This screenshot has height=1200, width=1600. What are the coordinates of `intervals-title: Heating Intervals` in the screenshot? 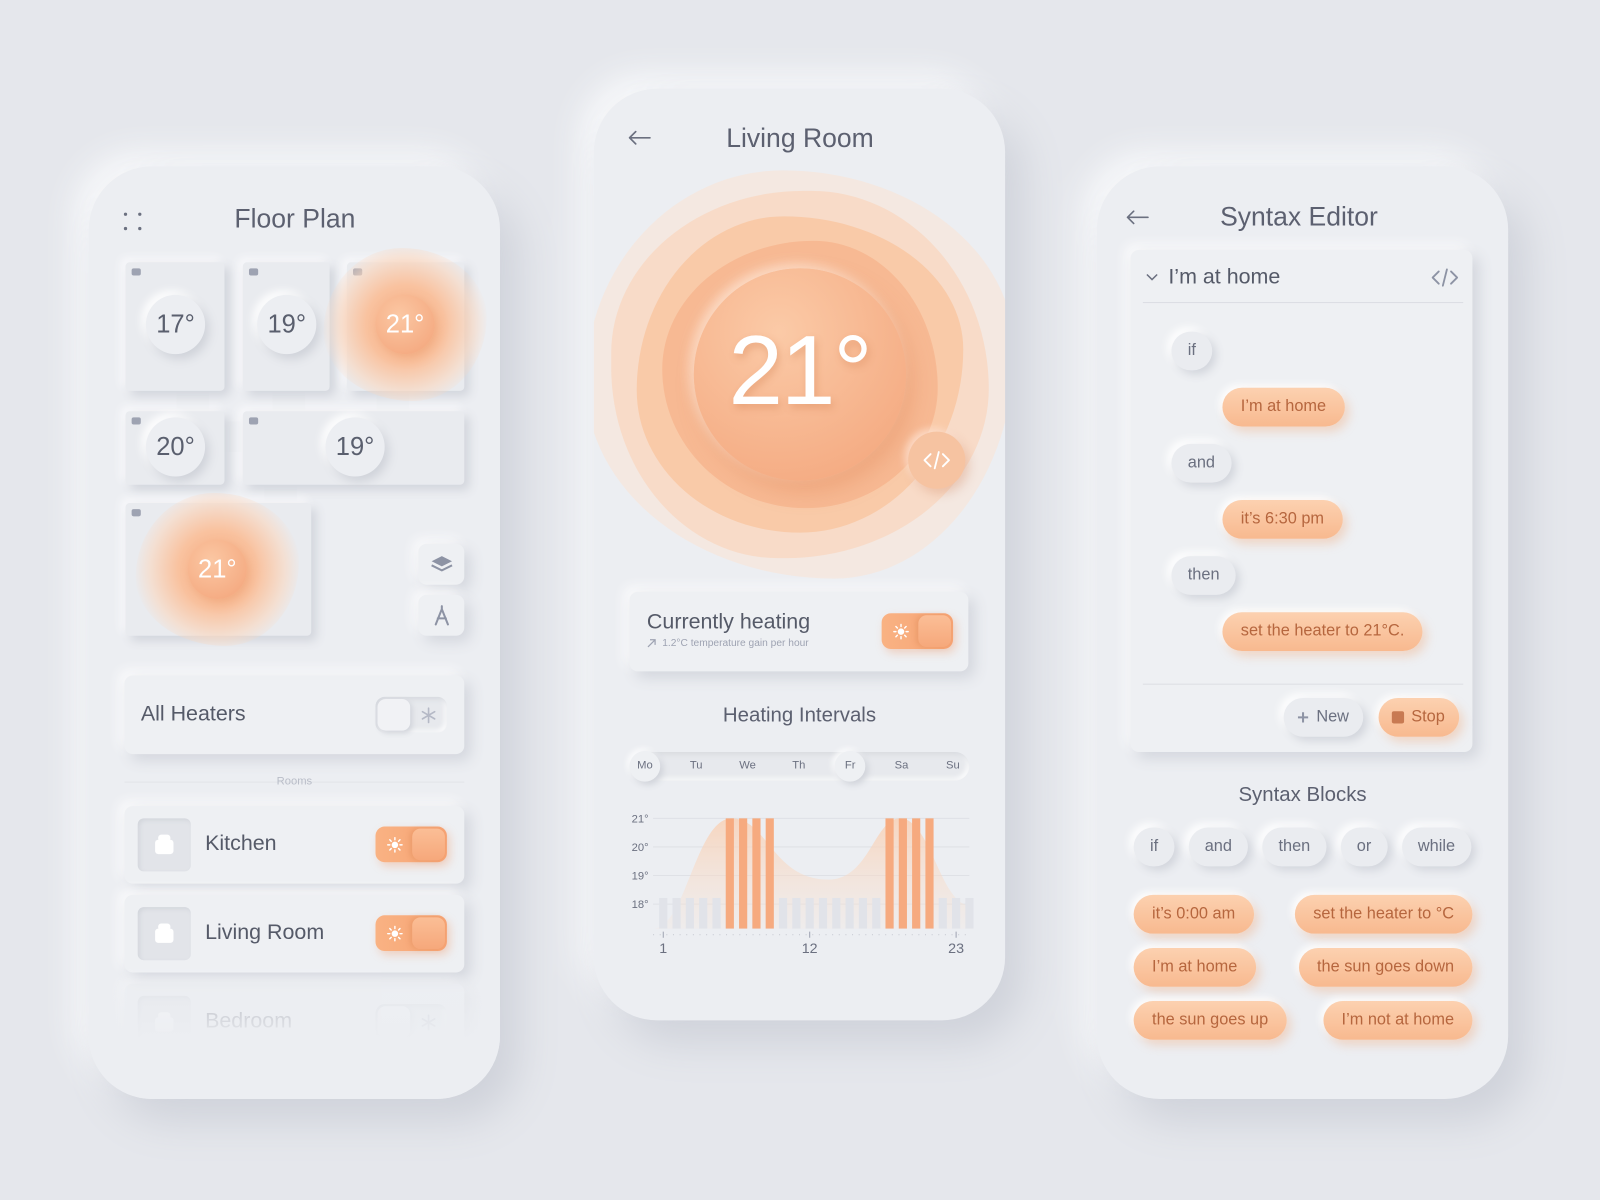 It's located at (799, 715).